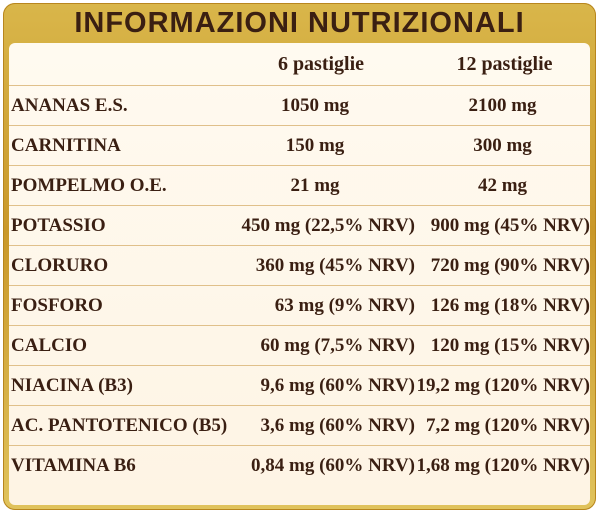 This screenshot has height=515, width=601. Describe the element at coordinates (49, 345) in the screenshot. I see `nutrient-name: CALCIO` at that location.